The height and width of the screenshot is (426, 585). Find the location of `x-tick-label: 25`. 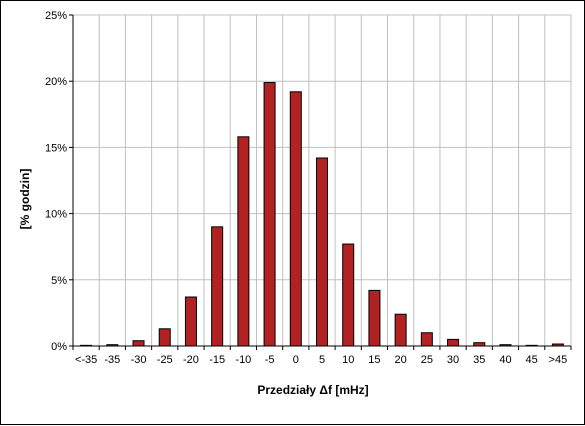

x-tick-label: 25 is located at coordinates (427, 360).